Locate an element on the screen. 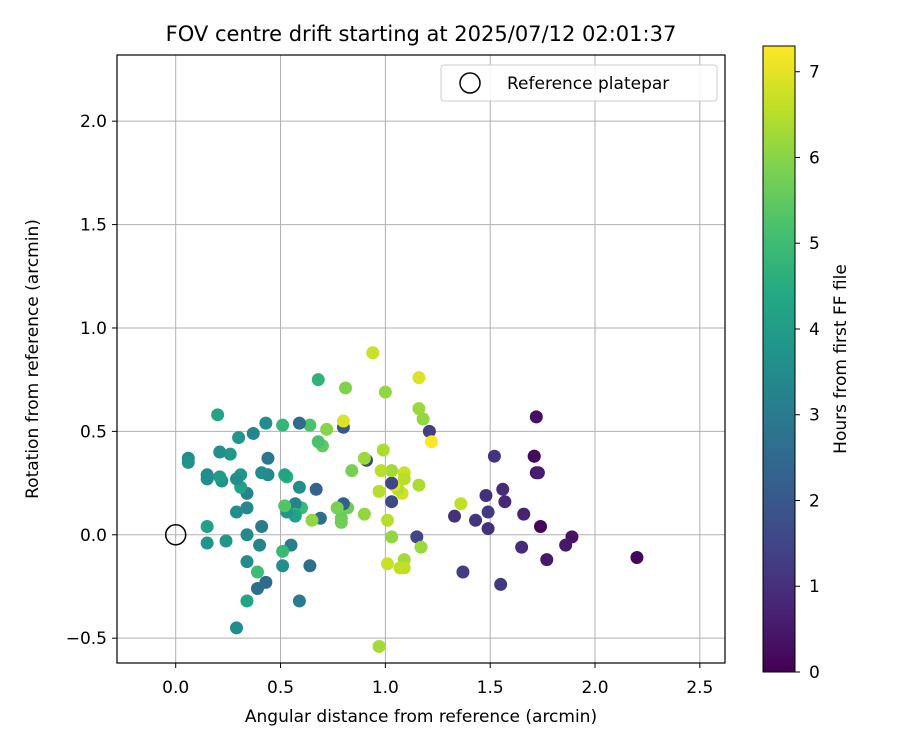 The height and width of the screenshot is (750, 900). colorbar-tick-label: 3 is located at coordinates (814, 416).